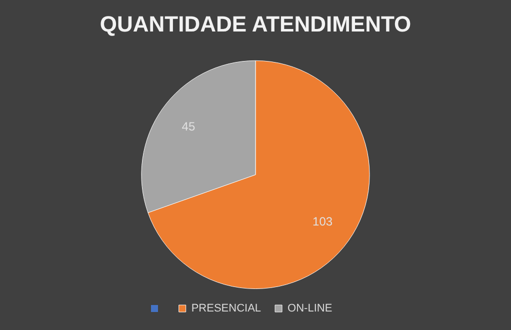  Describe the element at coordinates (226, 308) in the screenshot. I see `legend-label: PRESENCIAL` at that location.